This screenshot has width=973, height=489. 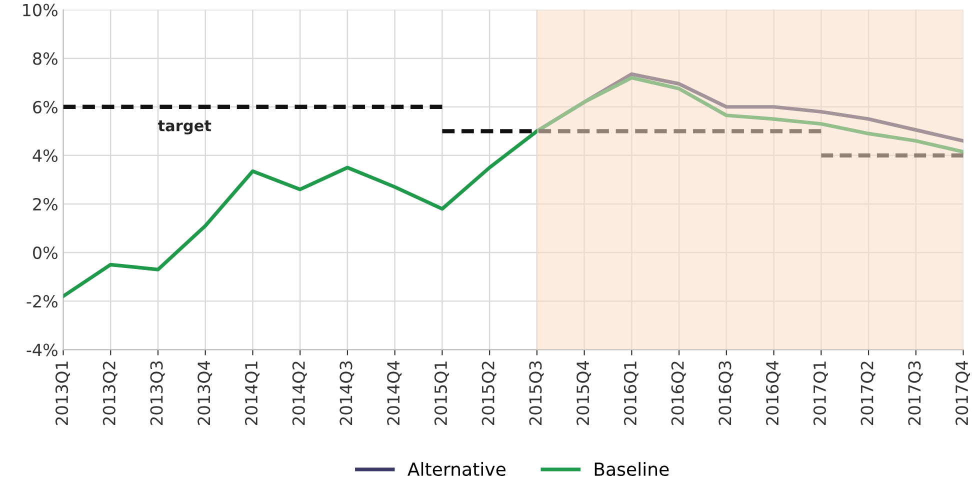 What do you see at coordinates (157, 393) in the screenshot?
I see `x-tick-label: 2013Q3` at bounding box center [157, 393].